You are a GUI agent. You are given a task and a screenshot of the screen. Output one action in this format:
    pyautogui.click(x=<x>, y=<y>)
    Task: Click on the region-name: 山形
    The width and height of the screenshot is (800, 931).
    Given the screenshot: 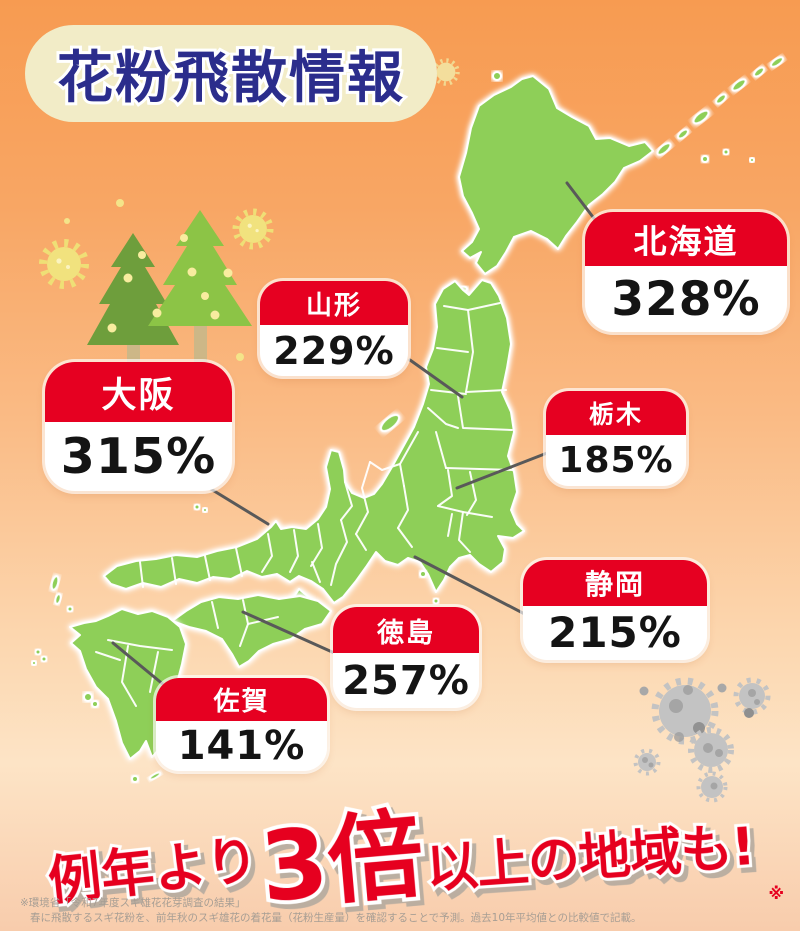 What is the action you would take?
    pyautogui.click(x=334, y=303)
    